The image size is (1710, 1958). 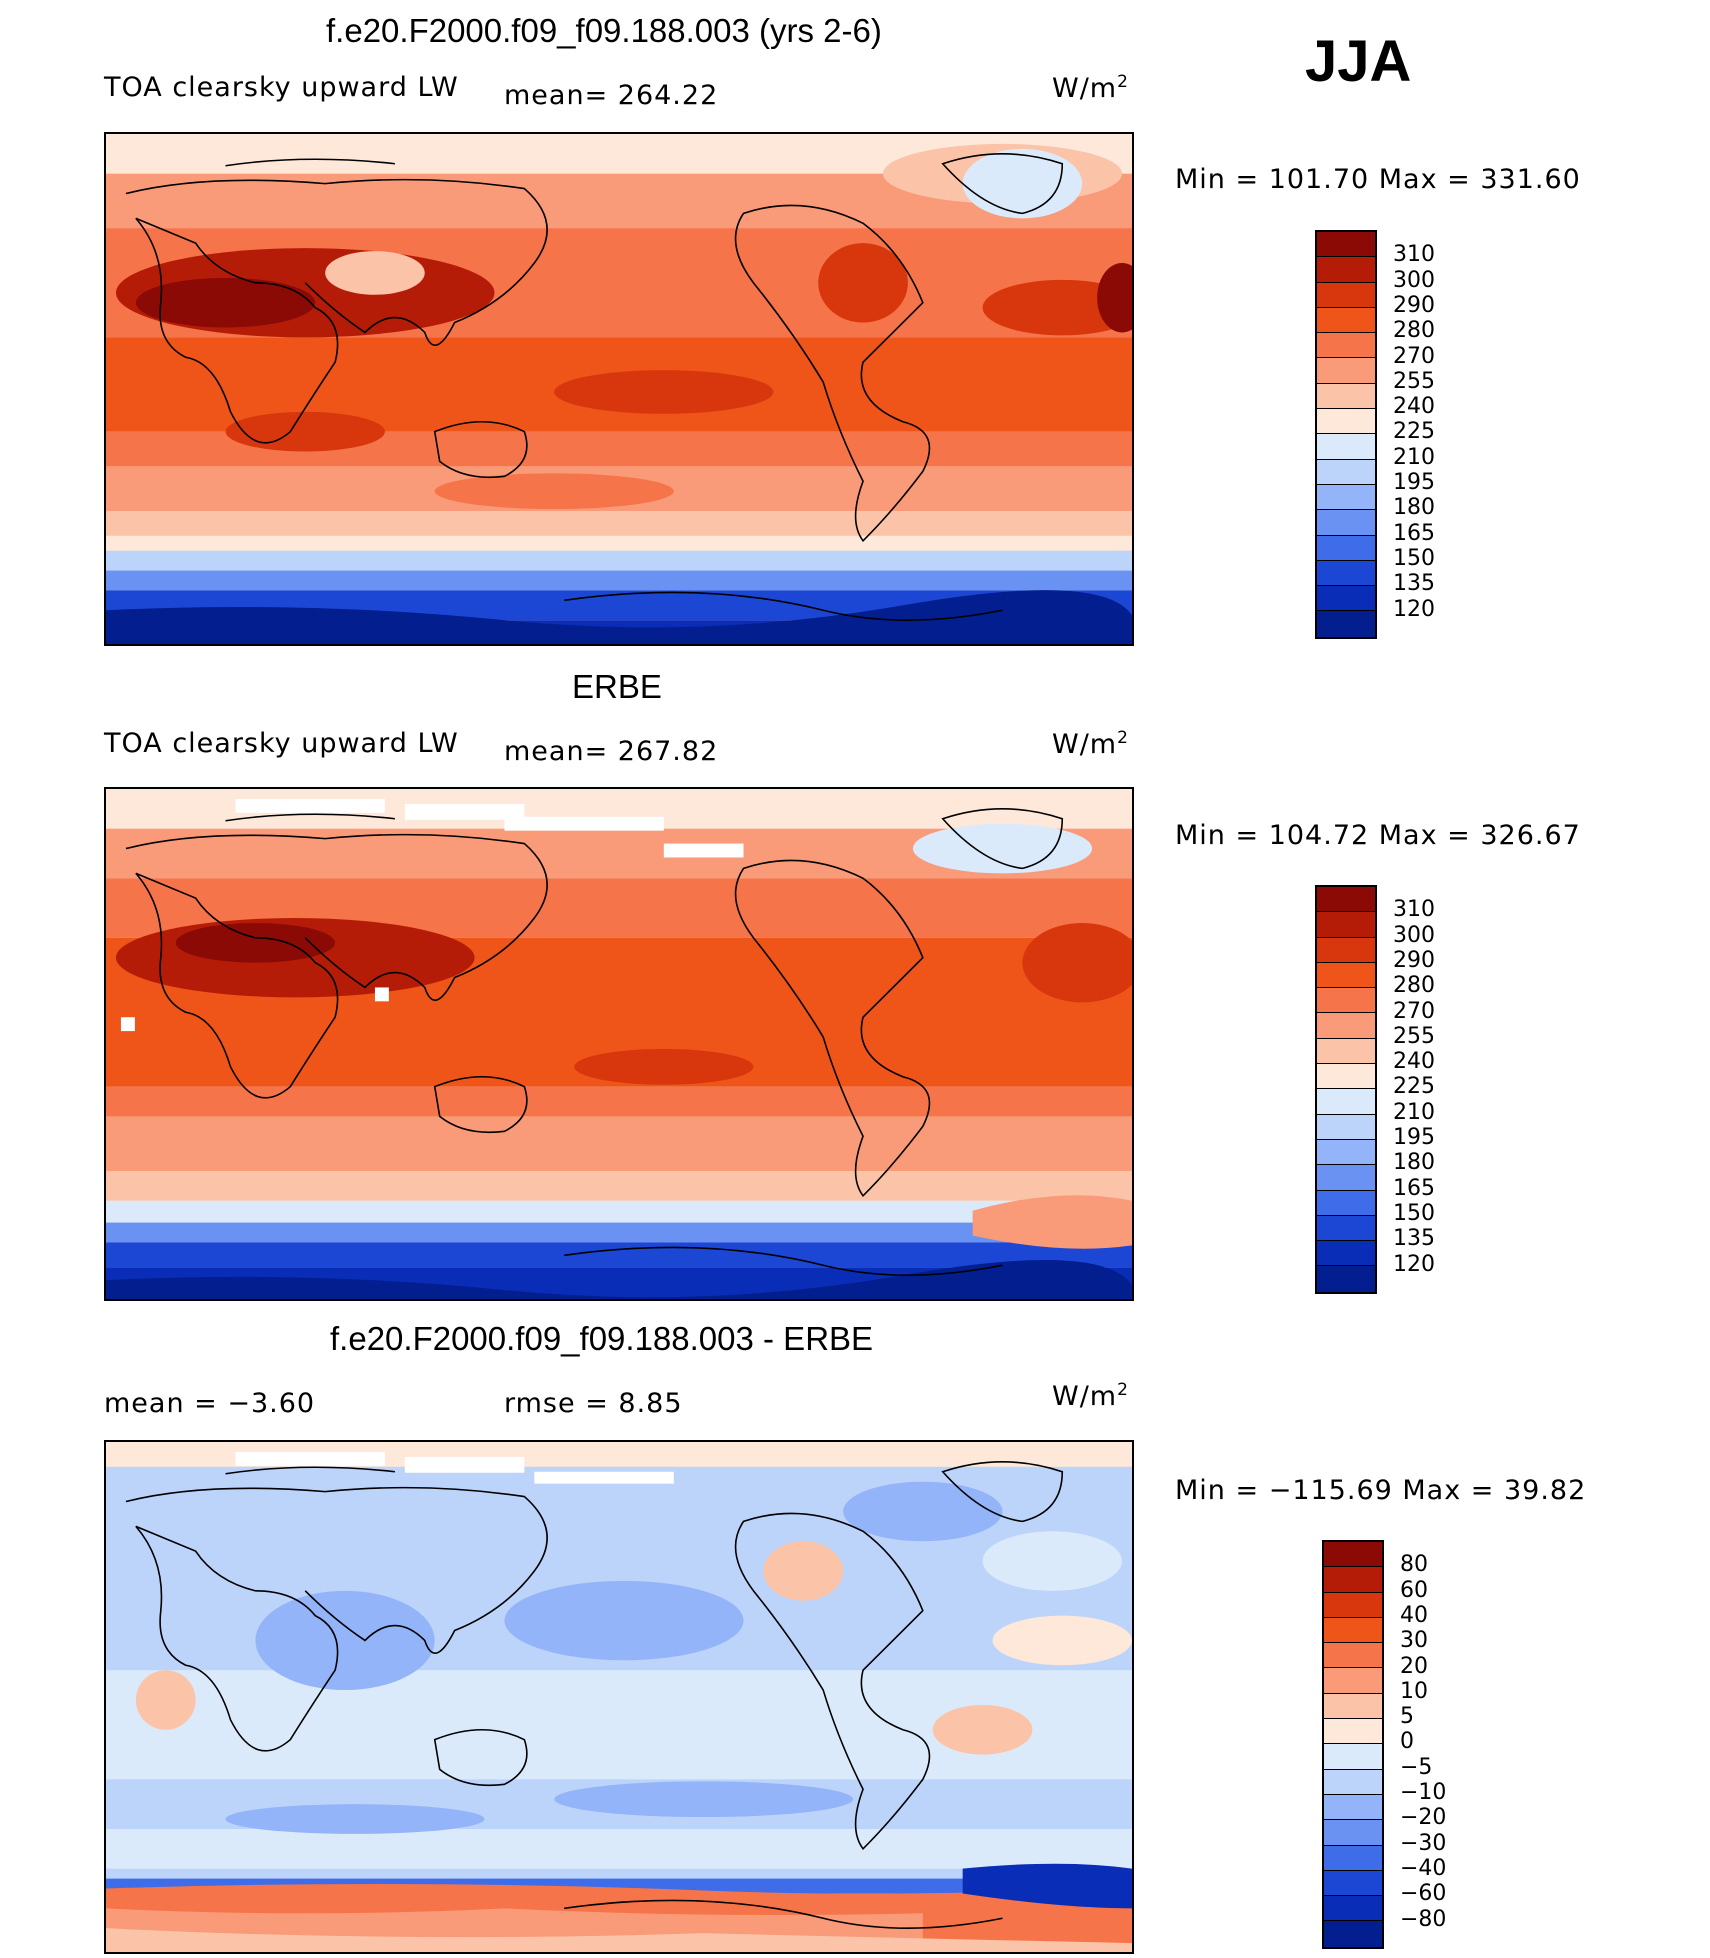 What do you see at coordinates (1381, 1490) in the screenshot?
I see `panel3-minmax: Min = −115.69 Max = 39.82` at bounding box center [1381, 1490].